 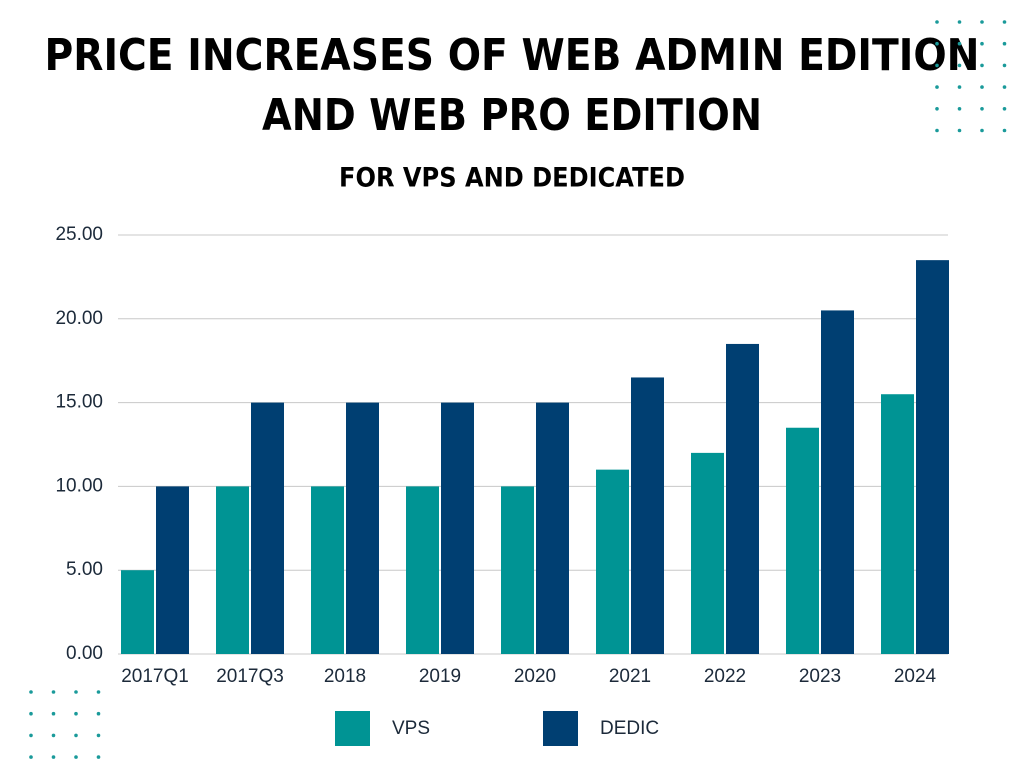 I want to click on chart-title: AND WEB PRO EDITION, so click(x=512, y=115).